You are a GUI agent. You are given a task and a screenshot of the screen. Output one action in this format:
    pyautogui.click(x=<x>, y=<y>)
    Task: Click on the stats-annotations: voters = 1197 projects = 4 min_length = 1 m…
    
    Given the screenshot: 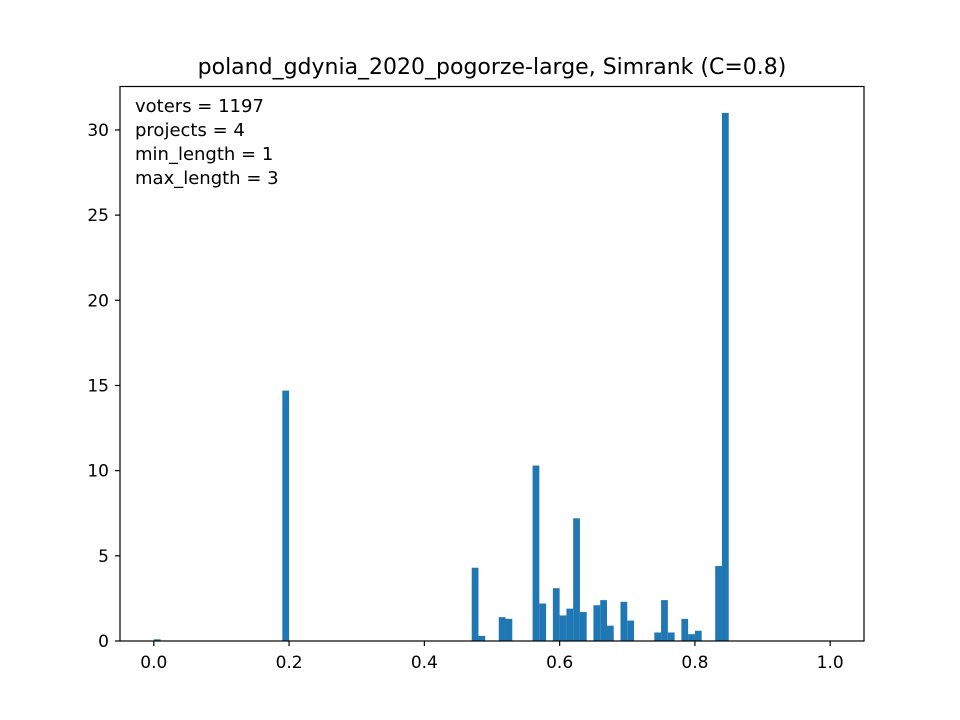 What is the action you would take?
    pyautogui.click(x=207, y=142)
    